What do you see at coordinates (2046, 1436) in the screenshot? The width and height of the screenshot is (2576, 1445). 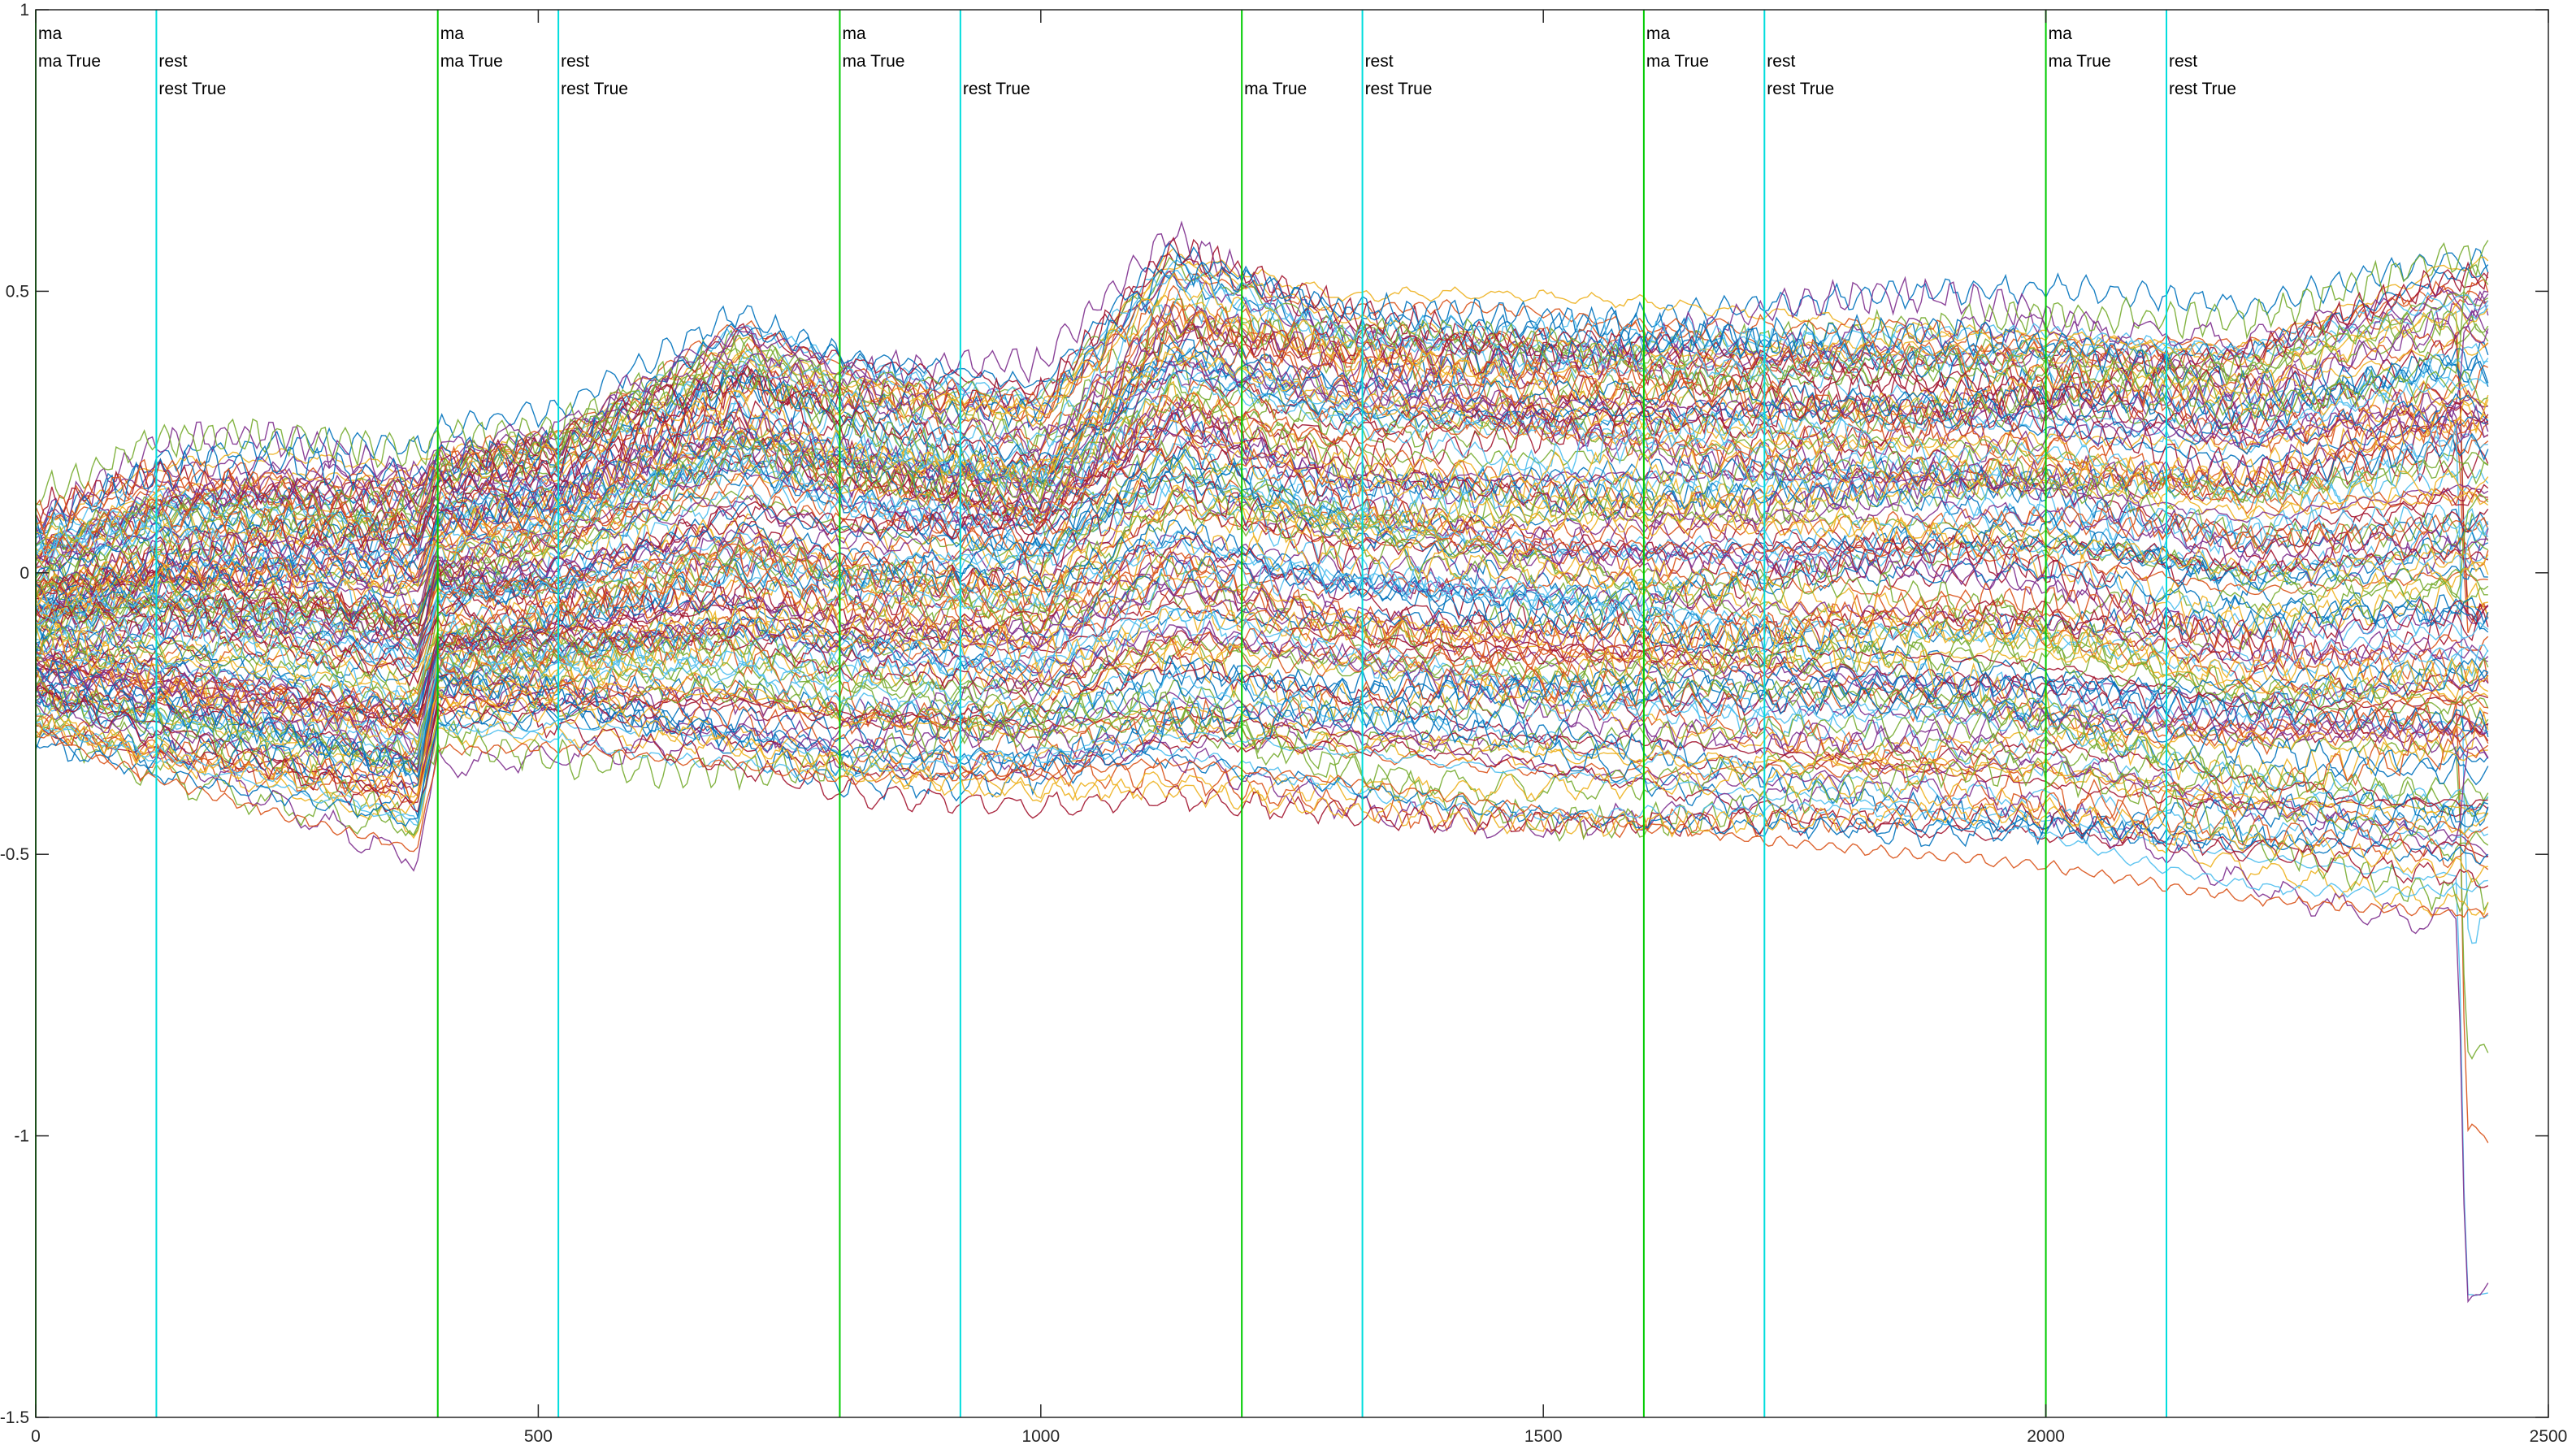 I see `x-tick-label: 2000` at bounding box center [2046, 1436].